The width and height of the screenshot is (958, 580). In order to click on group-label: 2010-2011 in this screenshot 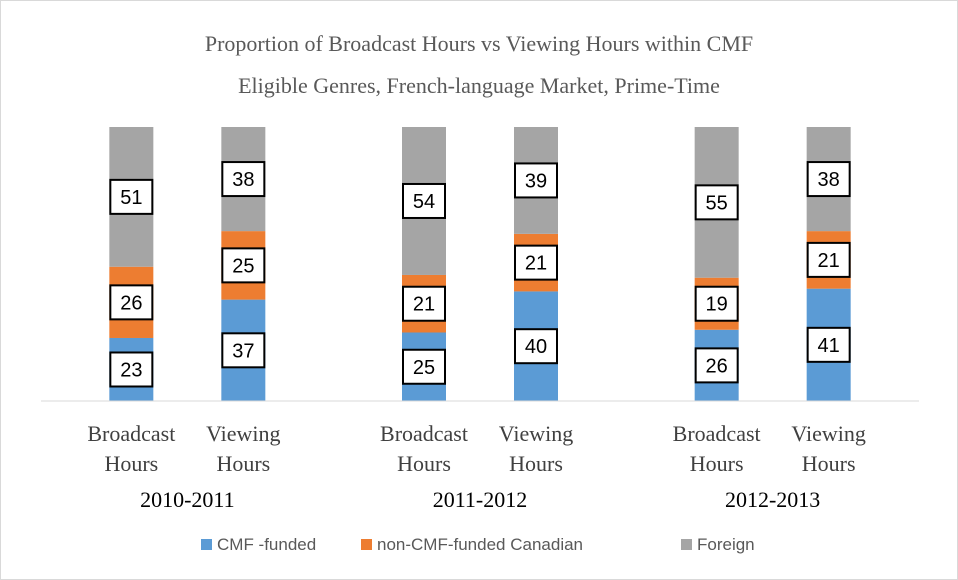, I will do `click(187, 499)`.